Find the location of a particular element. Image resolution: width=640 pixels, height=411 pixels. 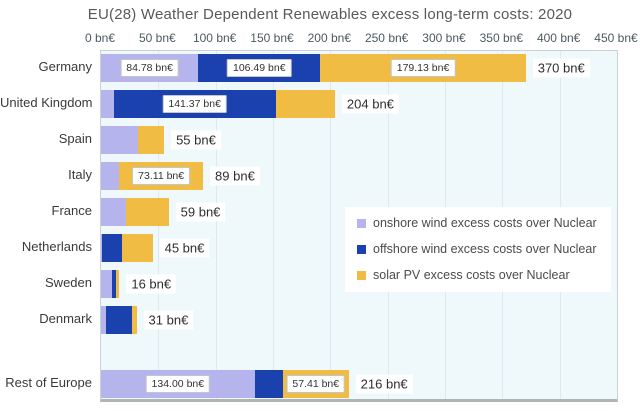

bar-total-label: 59 bn€ is located at coordinates (200, 212).